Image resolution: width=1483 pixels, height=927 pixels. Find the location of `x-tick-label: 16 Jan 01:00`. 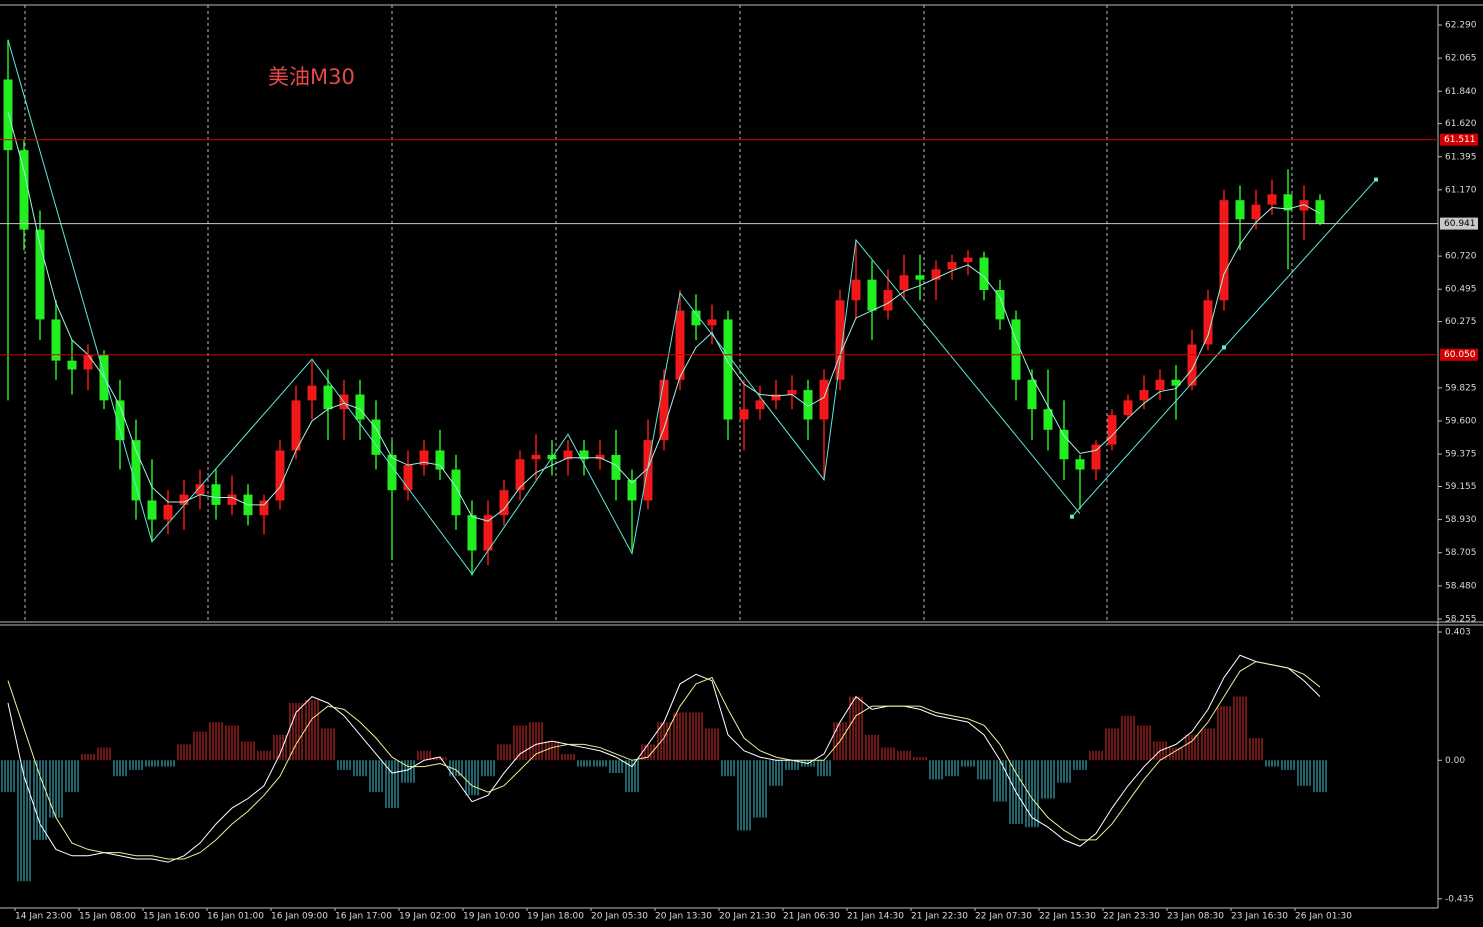

x-tick-label: 16 Jan 01:00 is located at coordinates (235, 917).